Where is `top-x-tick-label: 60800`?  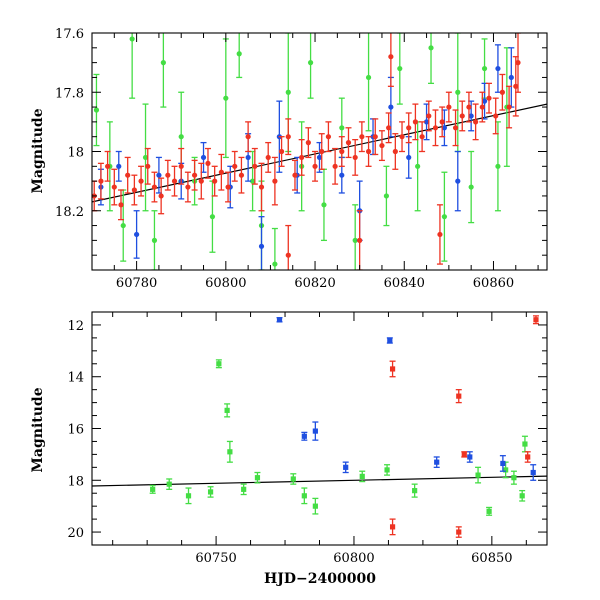 top-x-tick-label: 60800 is located at coordinates (225, 283).